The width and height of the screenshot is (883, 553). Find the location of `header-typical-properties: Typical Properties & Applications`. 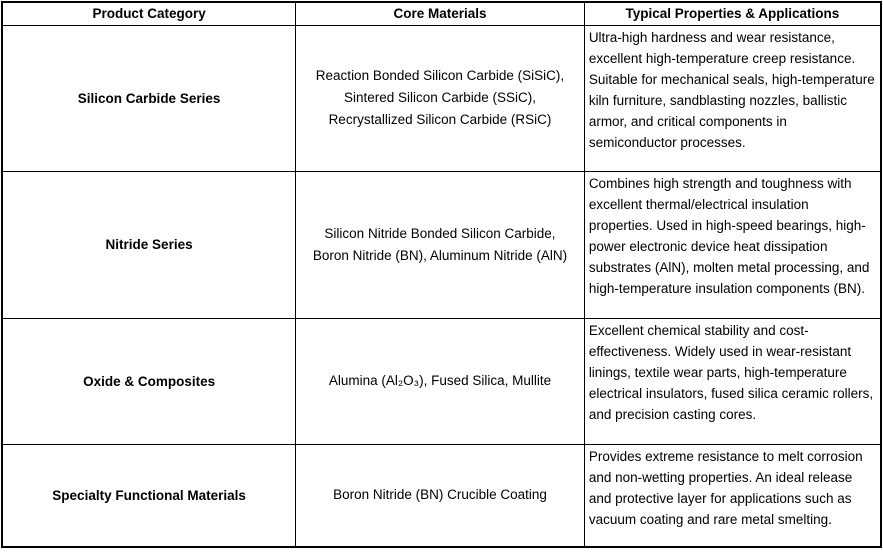

header-typical-properties: Typical Properties & Applications is located at coordinates (732, 13).